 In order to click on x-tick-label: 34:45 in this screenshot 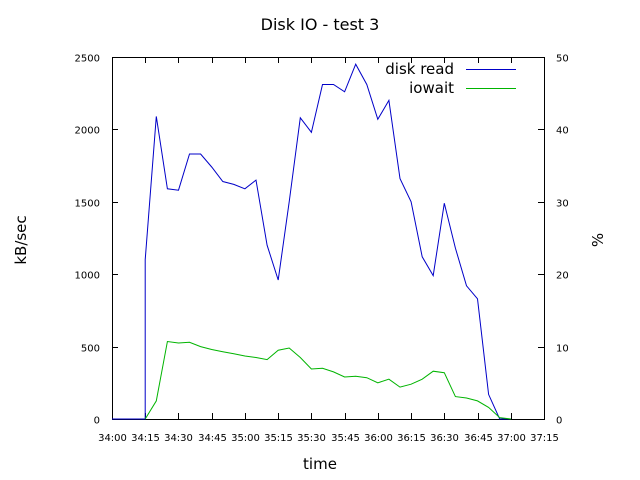, I will do `click(212, 438)`.